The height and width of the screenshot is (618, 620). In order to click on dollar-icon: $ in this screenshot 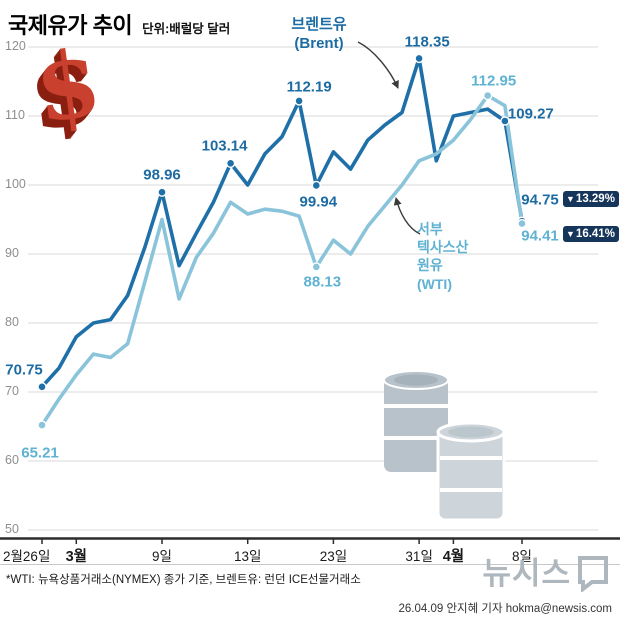, I will do `click(68, 86)`.